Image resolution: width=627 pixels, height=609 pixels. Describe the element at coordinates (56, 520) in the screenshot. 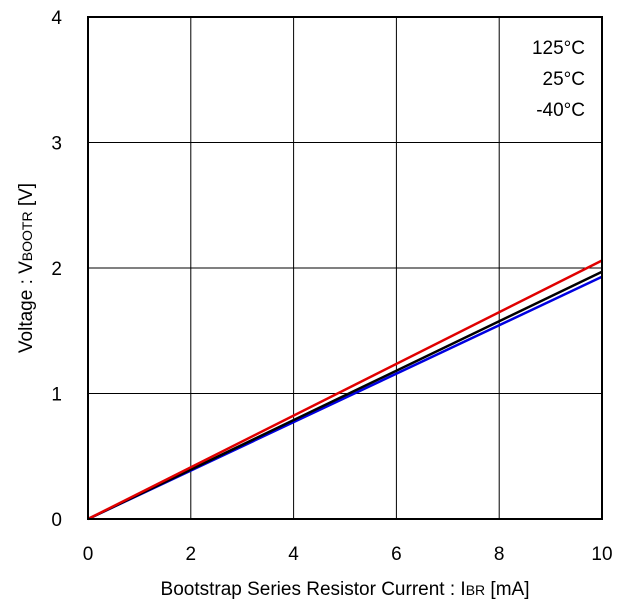

I see `y-tick-label: 0` at that location.